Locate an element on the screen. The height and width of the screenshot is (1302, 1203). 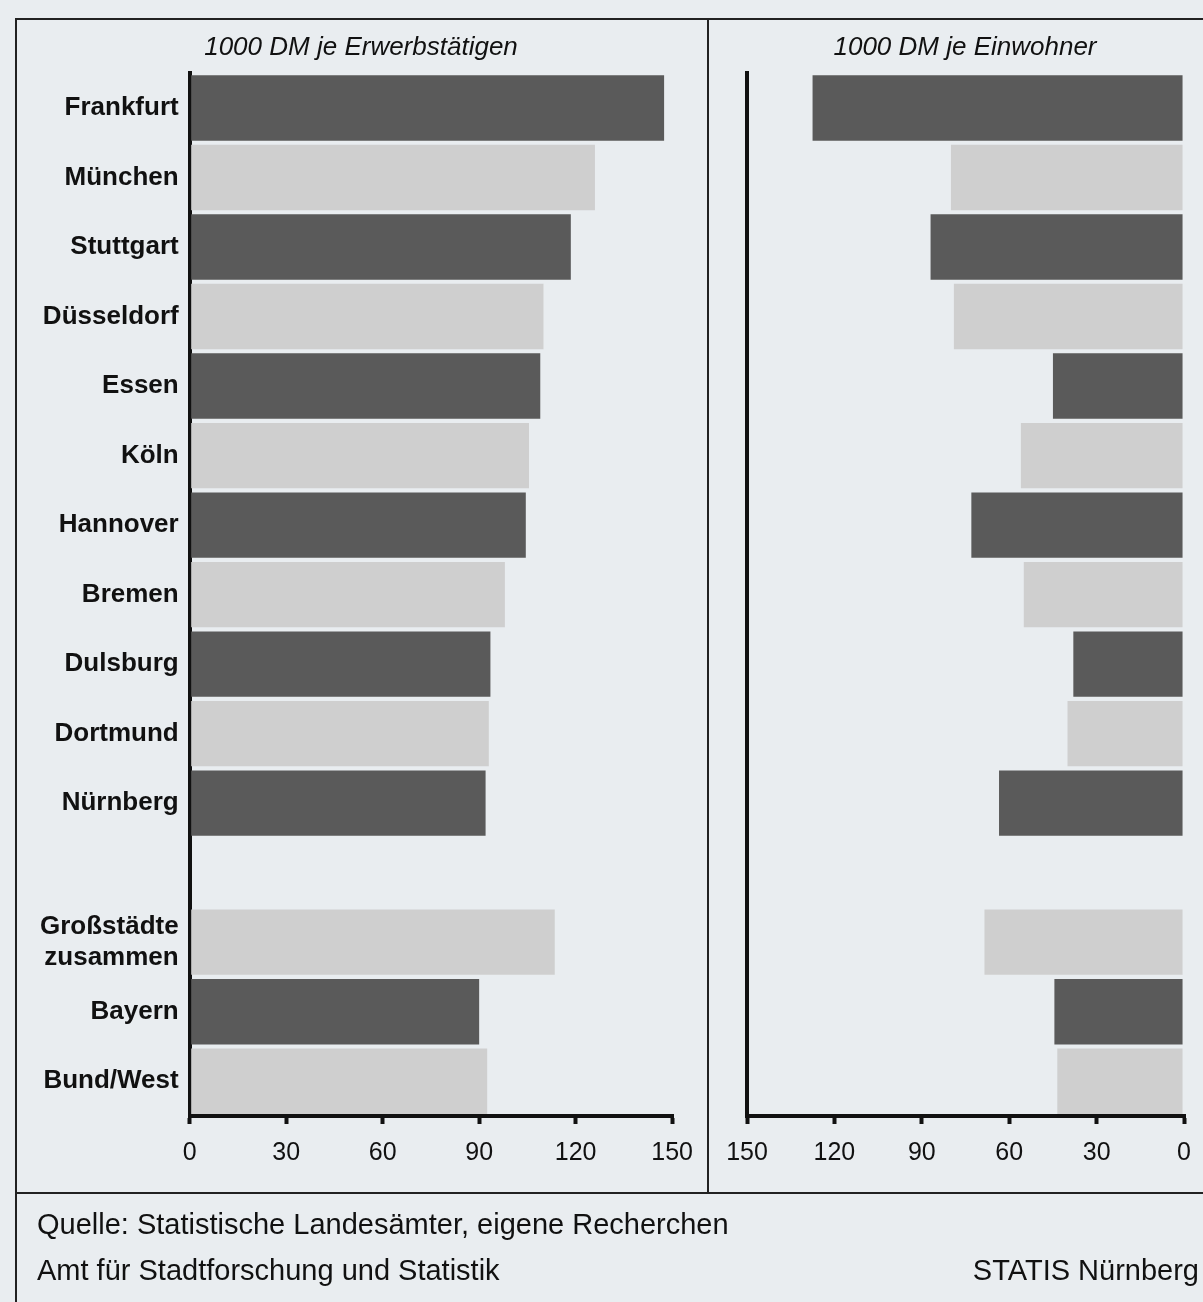
y-tick-label: Essen is located at coordinates (140, 384).